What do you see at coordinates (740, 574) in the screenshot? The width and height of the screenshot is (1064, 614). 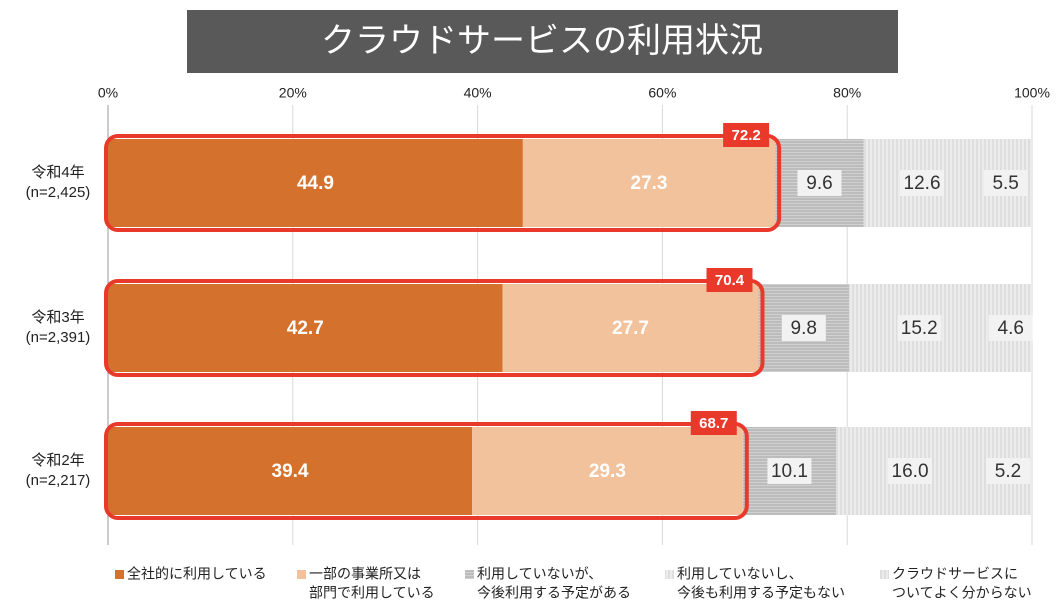 I see `legend-label: 利用していないし、` at bounding box center [740, 574].